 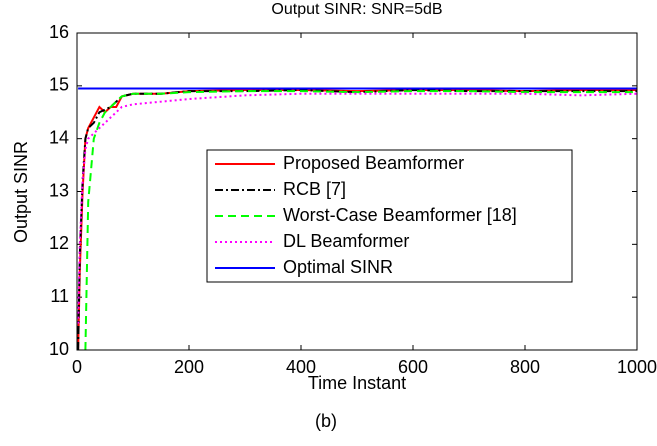 I want to click on legend-label: Proposed Beamformer, so click(x=373, y=163).